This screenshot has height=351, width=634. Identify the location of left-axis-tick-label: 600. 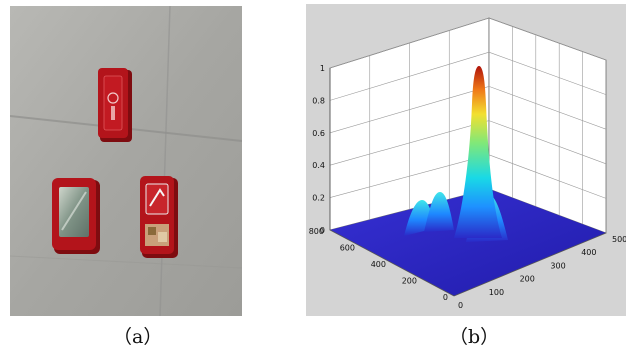
(347, 248).